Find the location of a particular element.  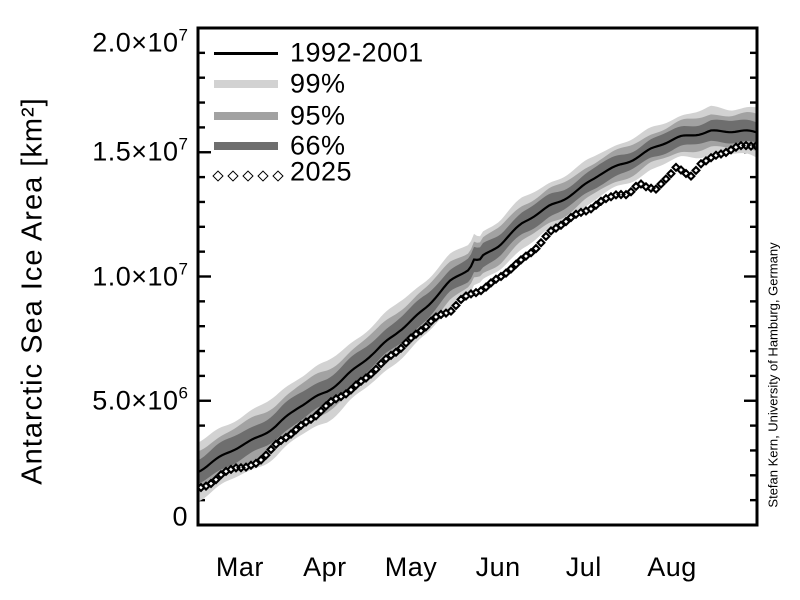

legend-sample-99pct is located at coordinates (246, 84).